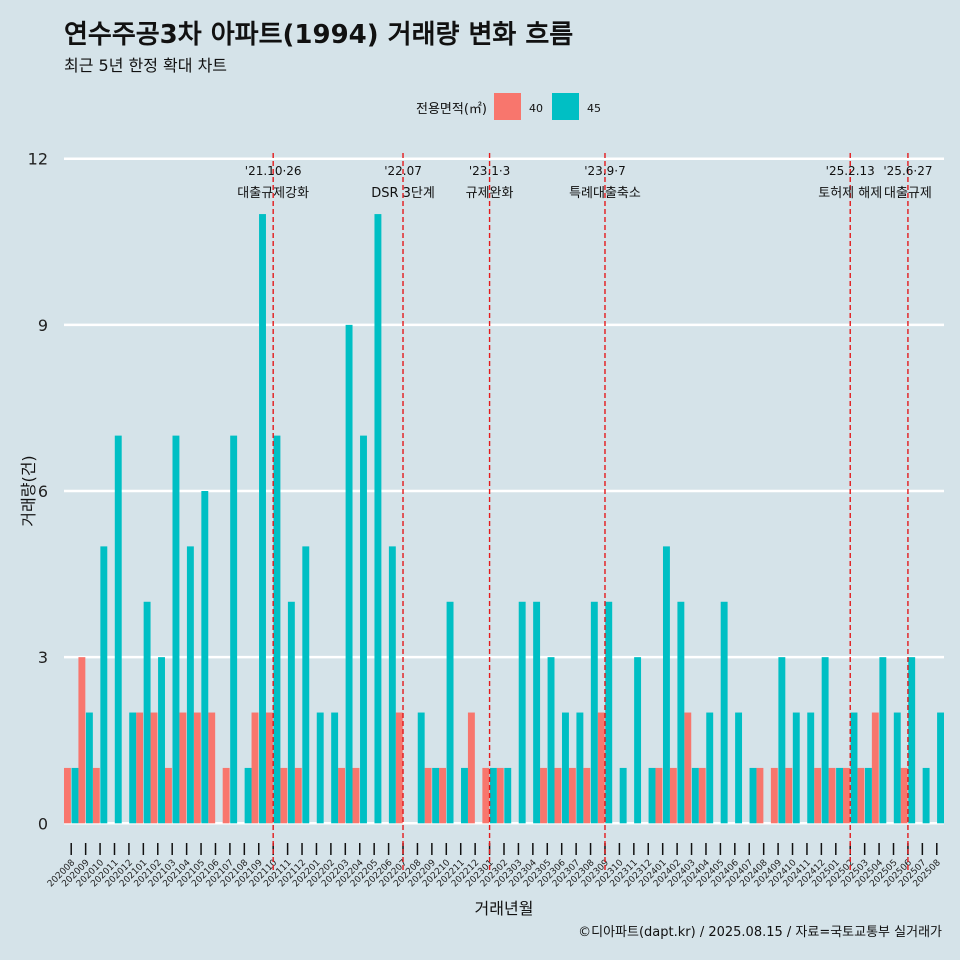 The height and width of the screenshot is (960, 960). What do you see at coordinates (146, 65) in the screenshot?
I see `chart-subtitle: 최근 5년 한정 확대 차트` at bounding box center [146, 65].